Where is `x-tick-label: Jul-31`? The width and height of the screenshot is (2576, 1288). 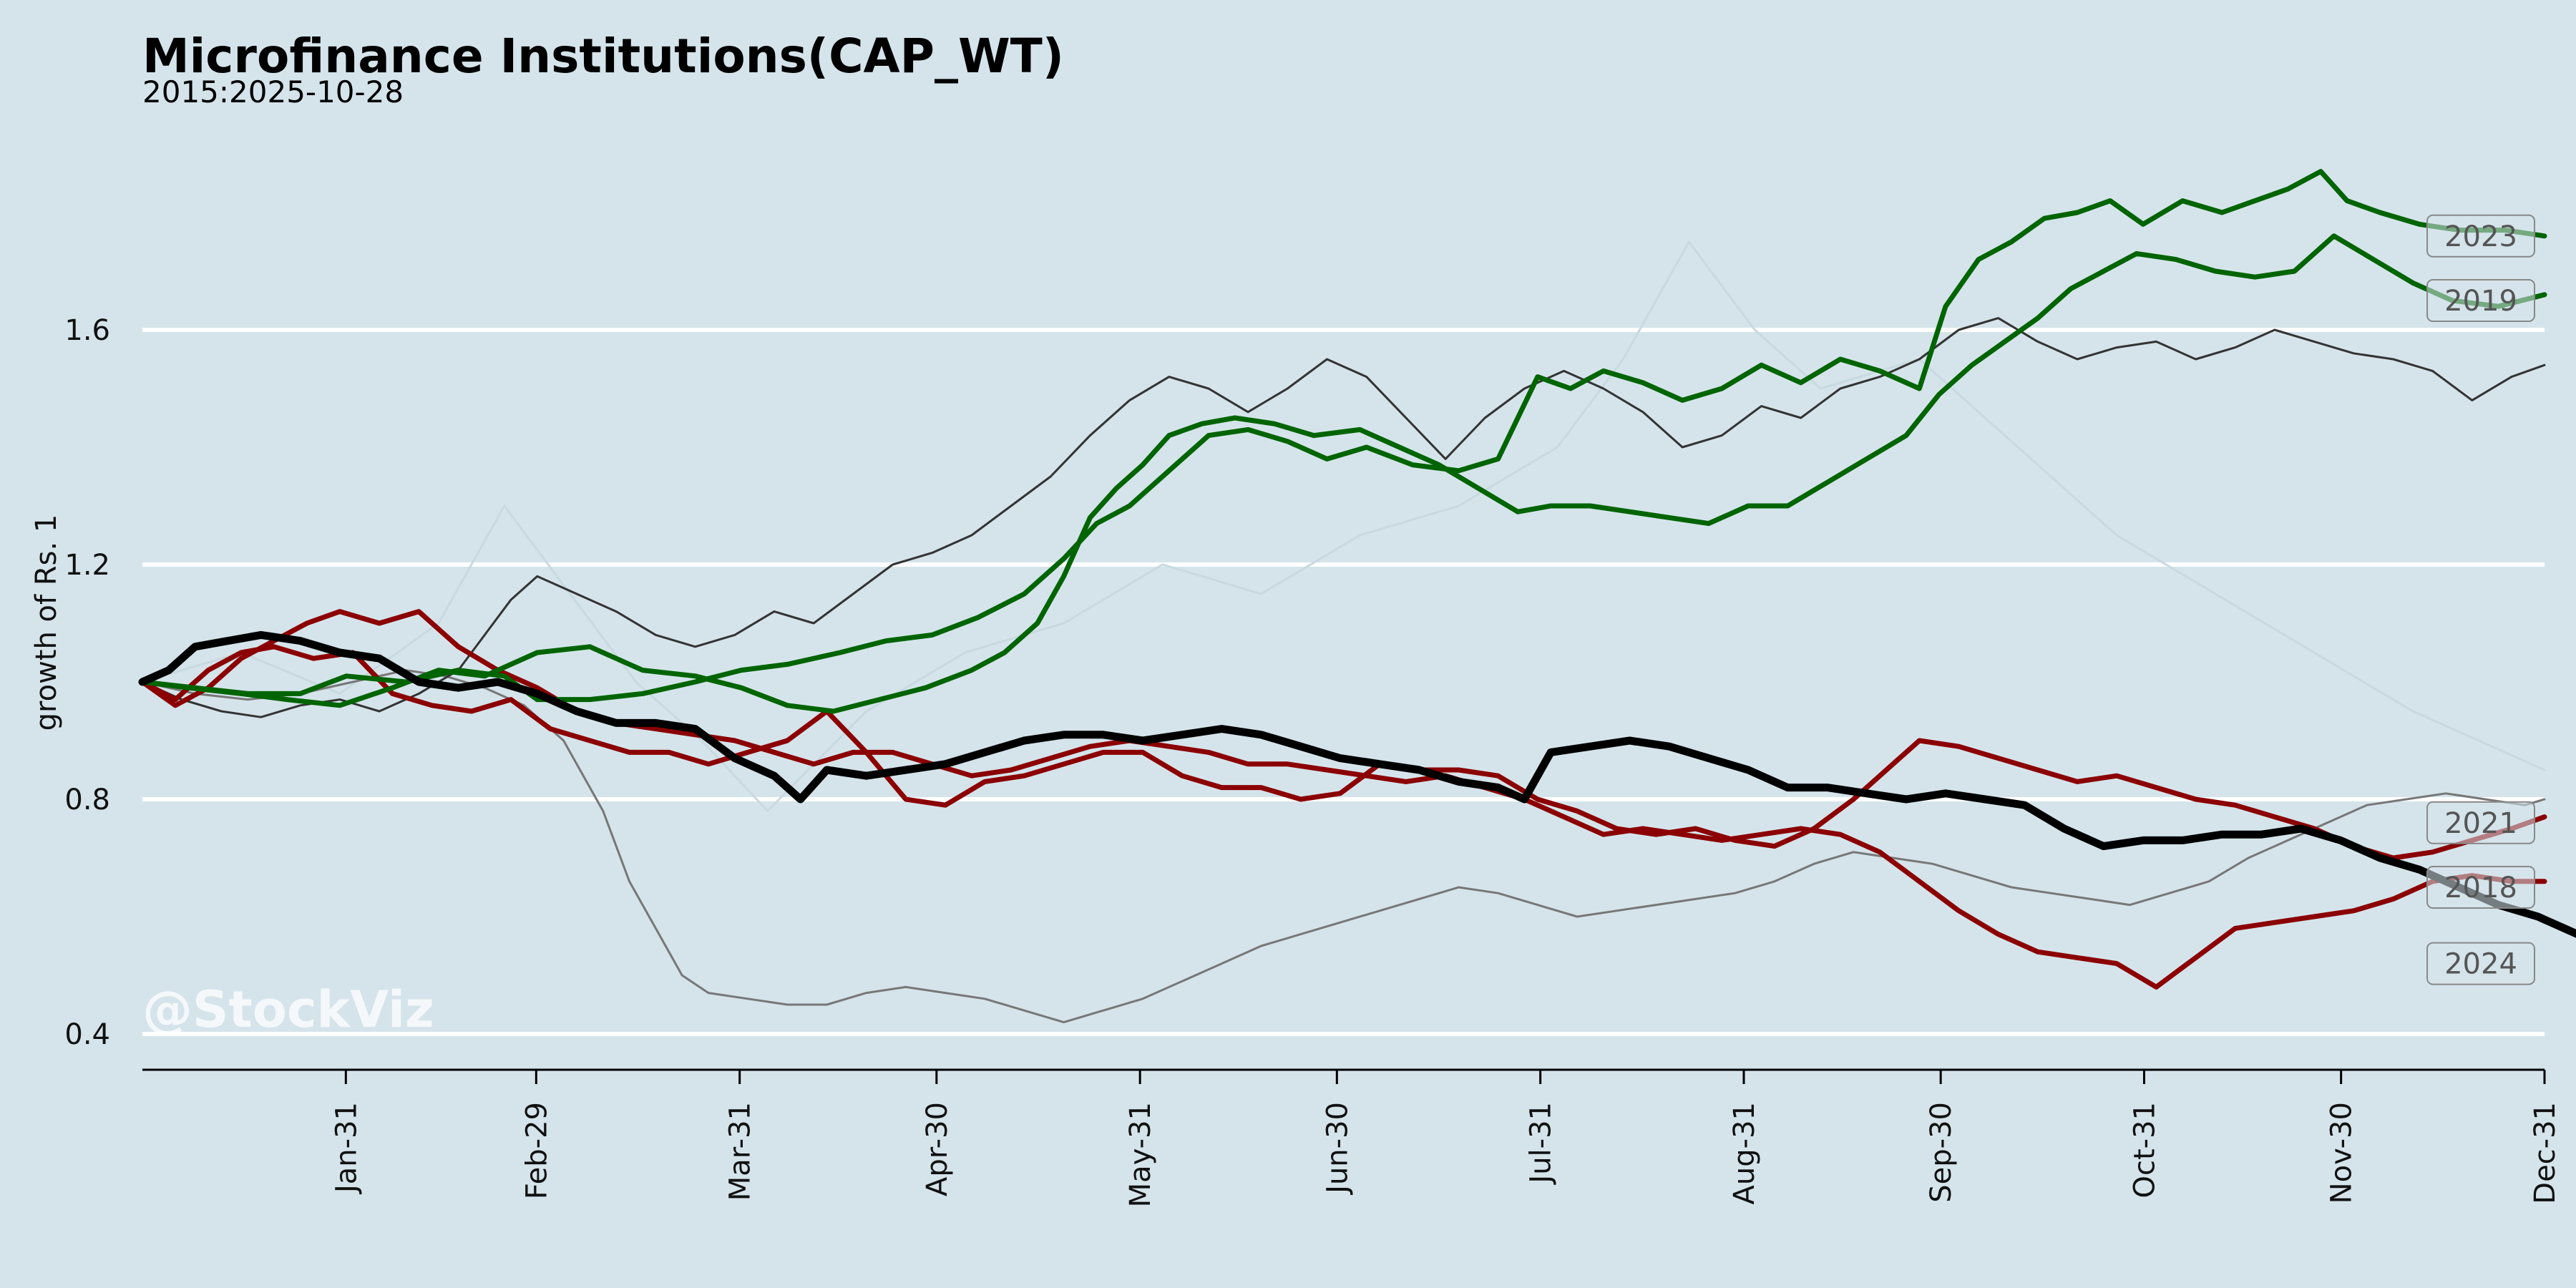
x-tick-label: Jul-31 is located at coordinates (1541, 1144).